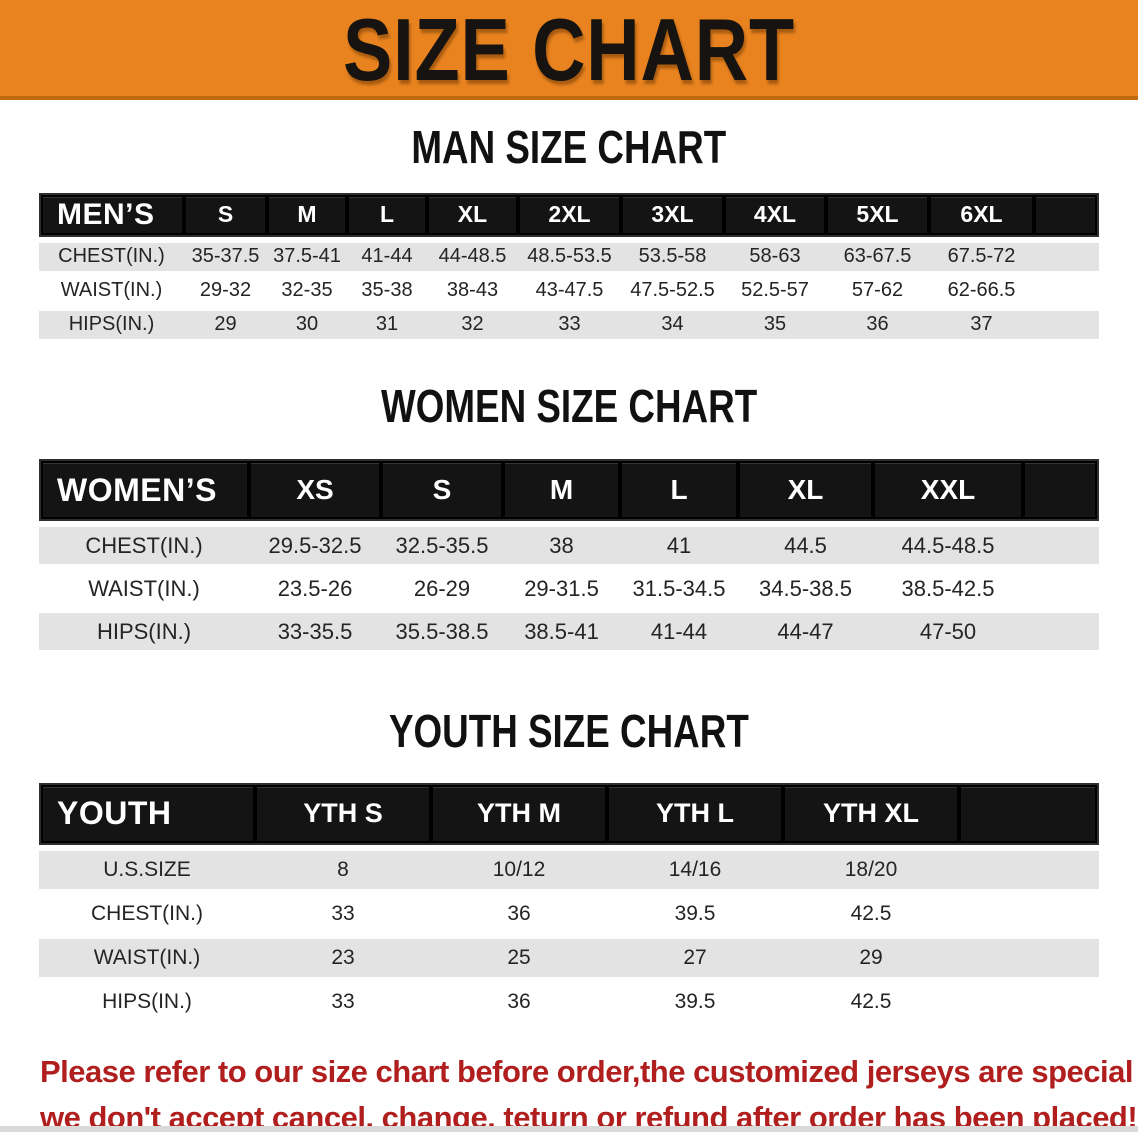 Image resolution: width=1138 pixels, height=1132 pixels. I want to click on men-section-heading-text: MAN SIZE CHART, so click(569, 147).